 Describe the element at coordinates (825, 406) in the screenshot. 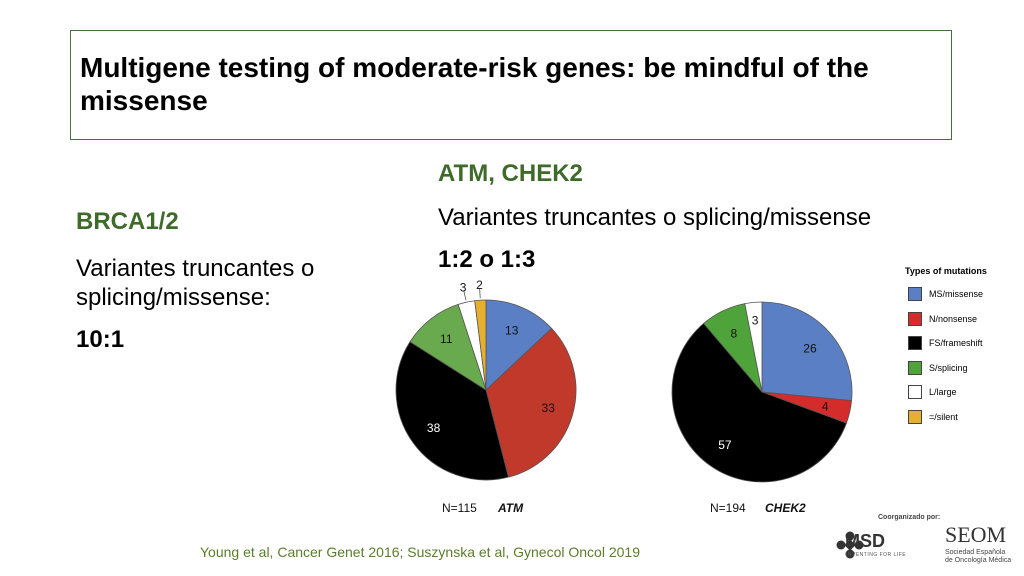

I see `pie-value-label: 4` at that location.